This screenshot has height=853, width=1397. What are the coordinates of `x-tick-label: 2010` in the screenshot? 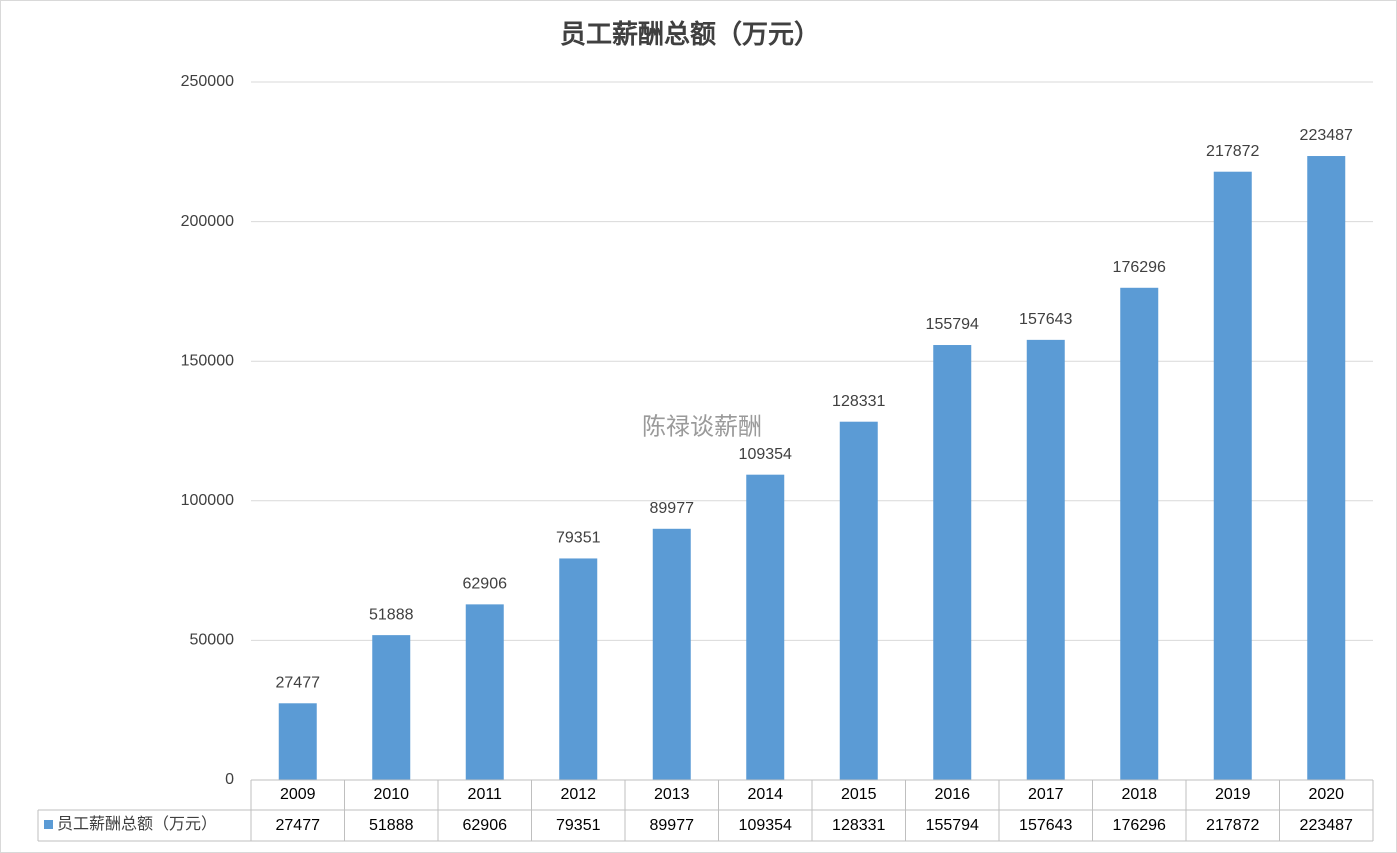 It's located at (391, 794).